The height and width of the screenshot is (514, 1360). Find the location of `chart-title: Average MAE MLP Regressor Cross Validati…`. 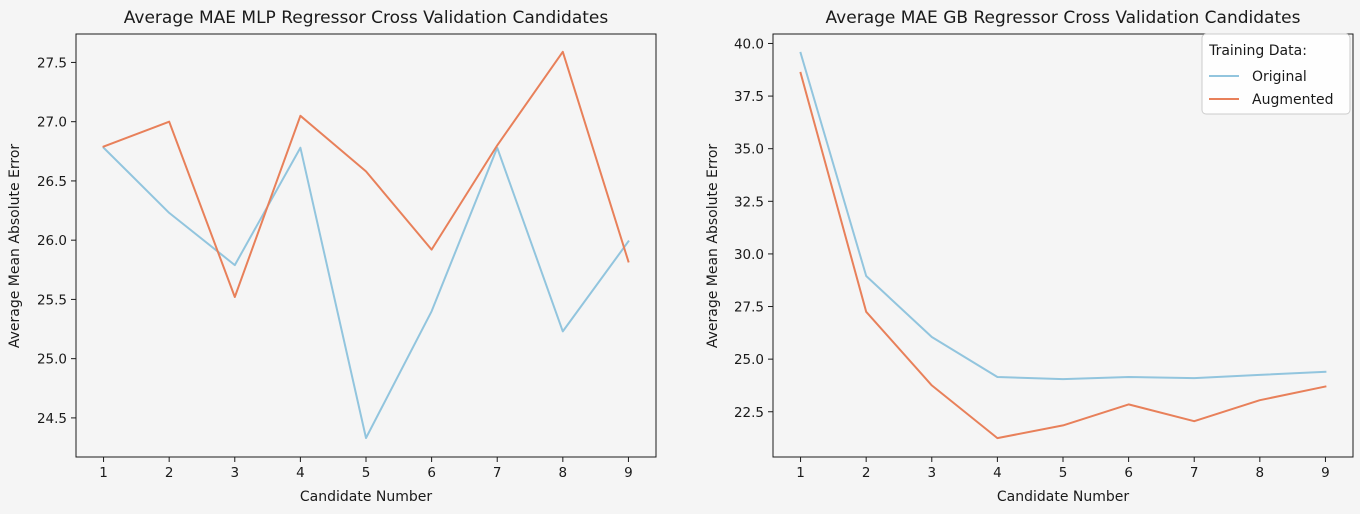

chart-title: Average MAE MLP Regressor Cross Validati… is located at coordinates (366, 18).